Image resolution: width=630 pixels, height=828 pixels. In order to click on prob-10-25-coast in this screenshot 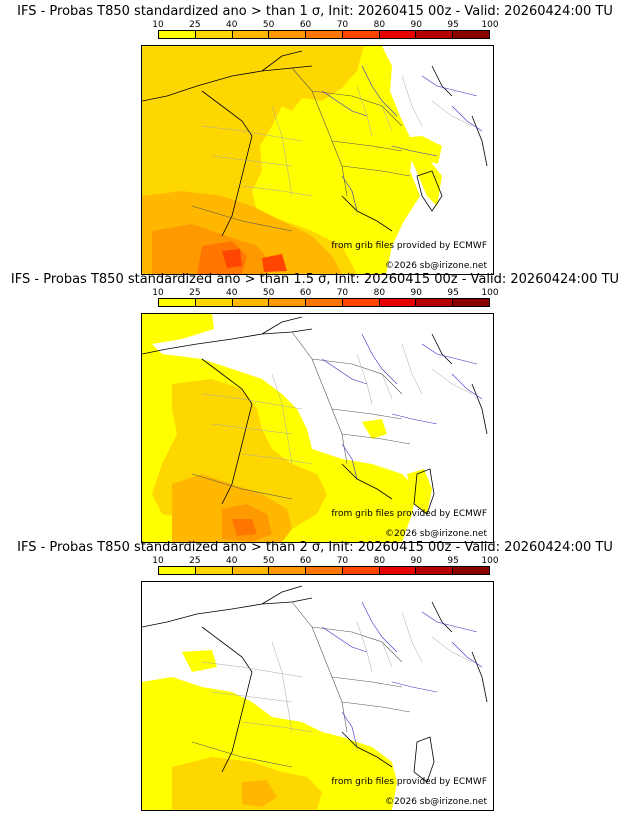, I will do `click(199, 661)`.